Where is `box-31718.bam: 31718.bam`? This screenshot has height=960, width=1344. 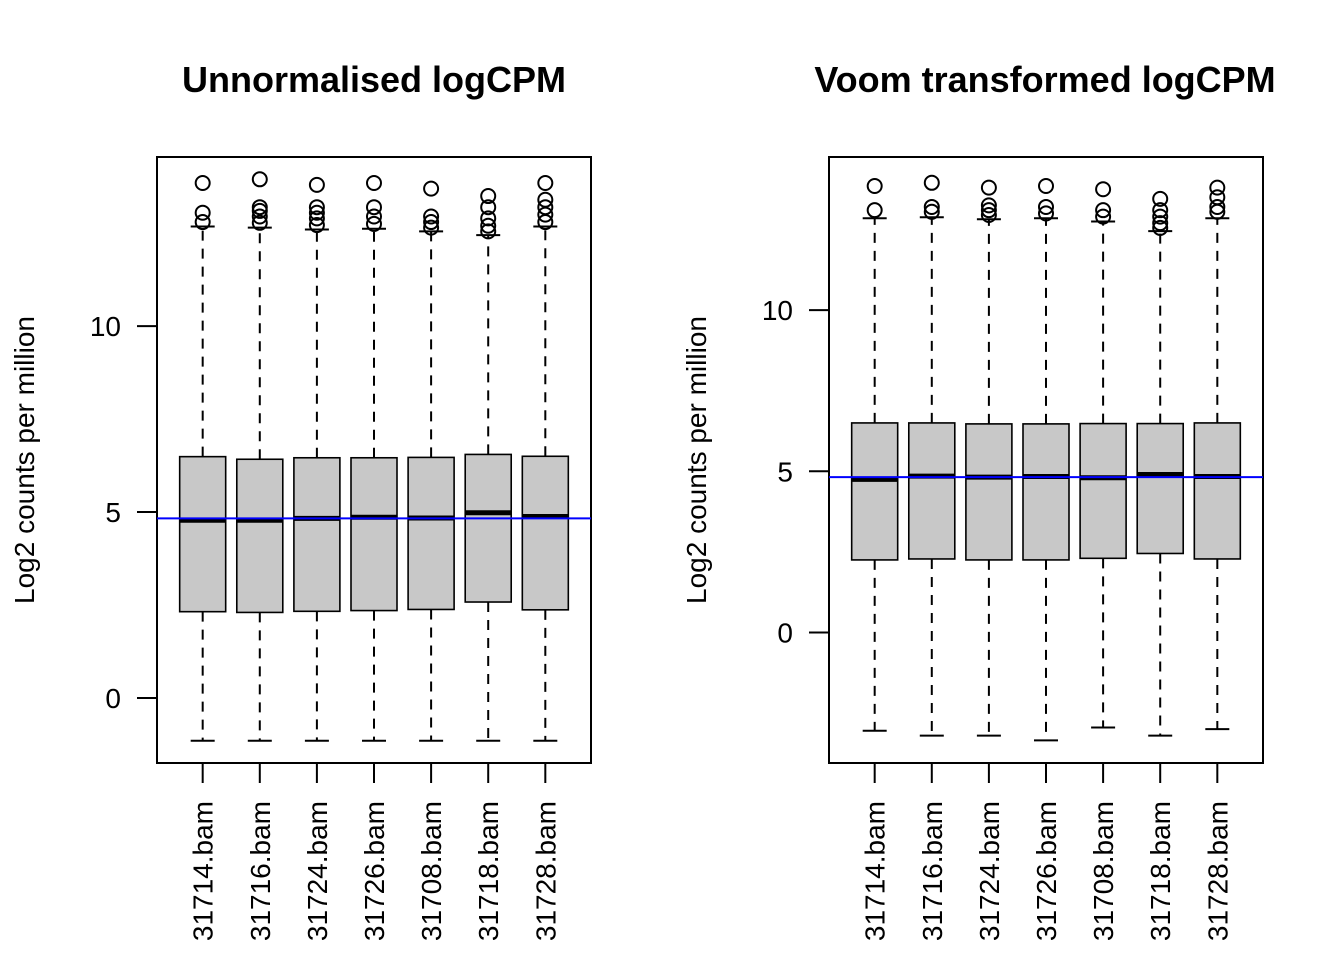 box-31718.bam: 31718.bam is located at coordinates (488, 564).